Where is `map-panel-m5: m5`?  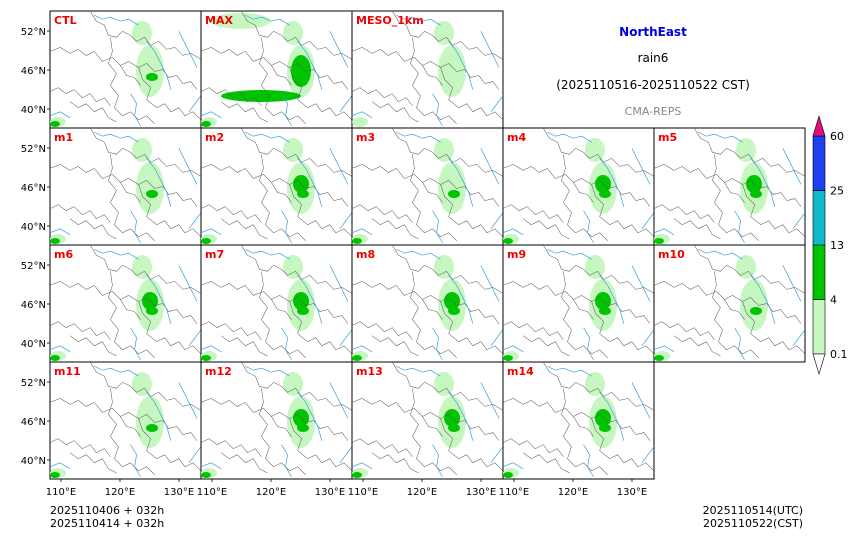 map-panel-m5: m5 is located at coordinates (729, 186).